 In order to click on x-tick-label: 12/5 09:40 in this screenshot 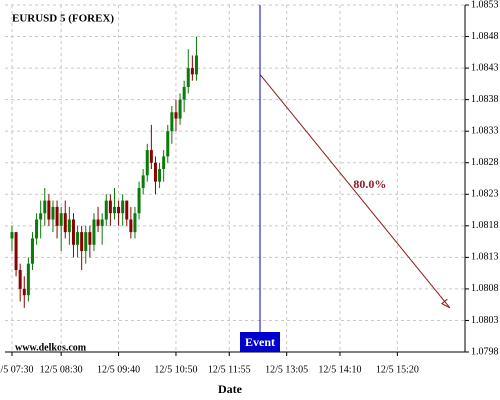, I will do `click(118, 369)`.